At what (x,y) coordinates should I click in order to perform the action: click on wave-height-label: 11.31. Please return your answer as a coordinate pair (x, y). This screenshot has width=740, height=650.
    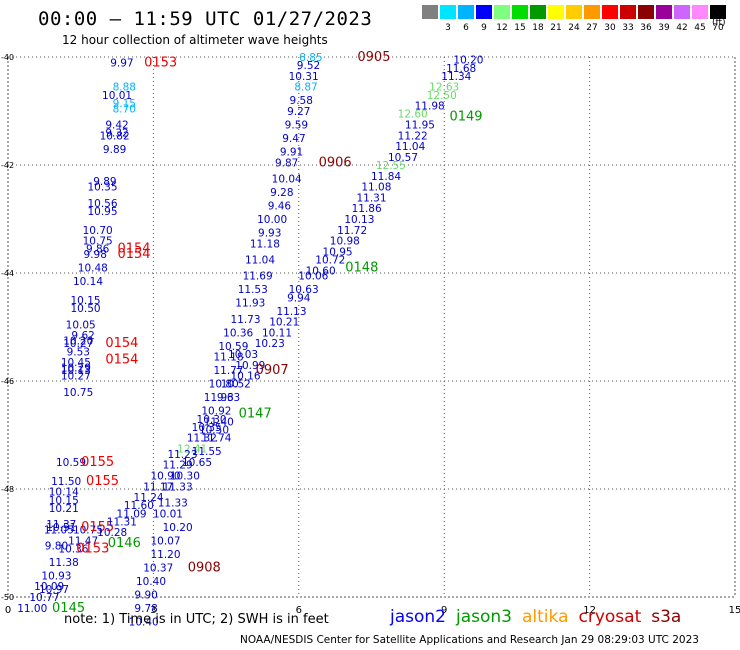
    Looking at the image, I should click on (371, 198).